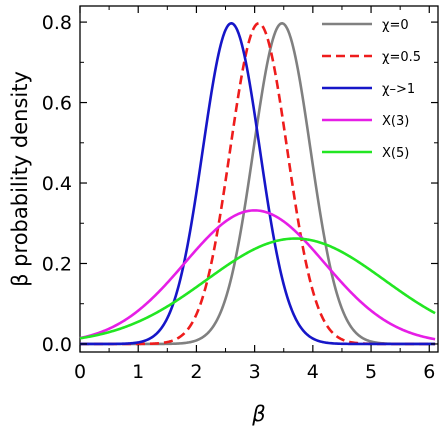  Describe the element at coordinates (429, 372) in the screenshot. I see `x-tick-label: 6` at that location.